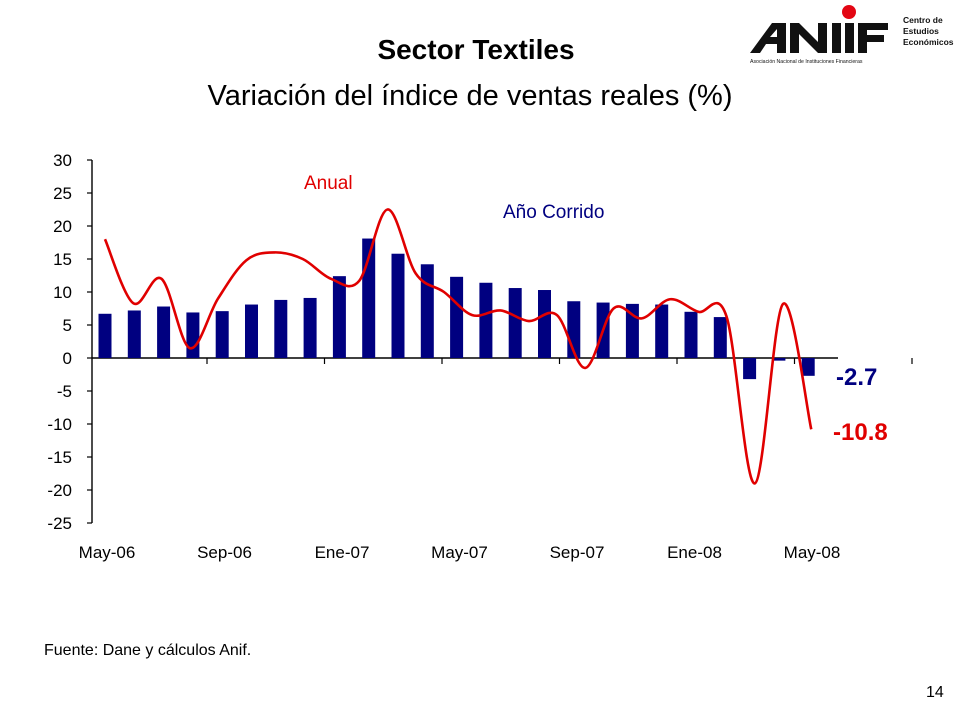 This screenshot has width=960, height=720. Describe the element at coordinates (923, 20) in the screenshot. I see `logo-side-text-1: Centro de` at that location.